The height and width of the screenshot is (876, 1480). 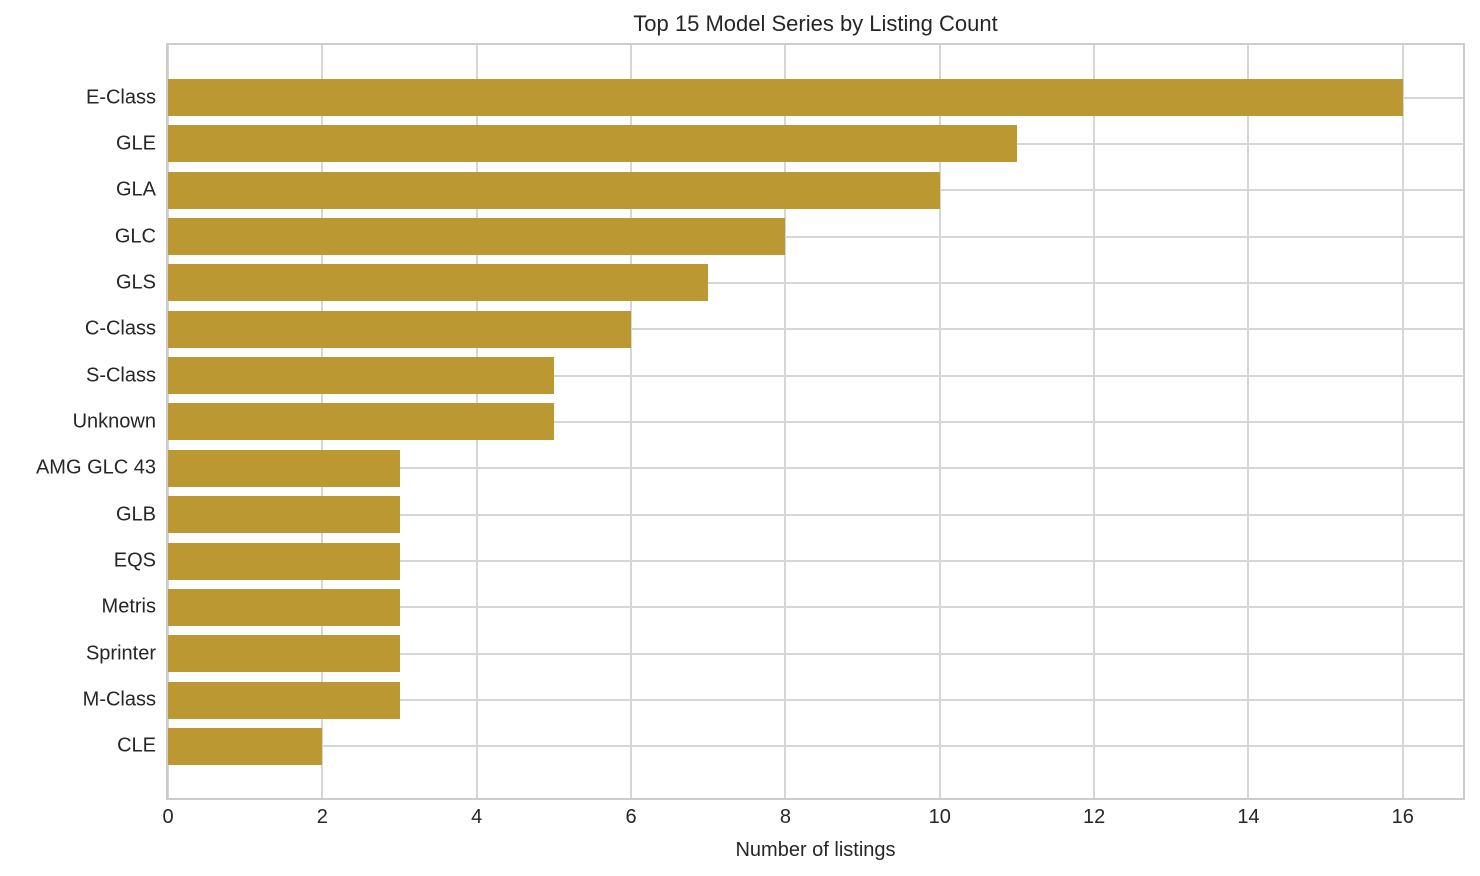 What do you see at coordinates (322, 817) in the screenshot?
I see `x-tick-label: 2` at bounding box center [322, 817].